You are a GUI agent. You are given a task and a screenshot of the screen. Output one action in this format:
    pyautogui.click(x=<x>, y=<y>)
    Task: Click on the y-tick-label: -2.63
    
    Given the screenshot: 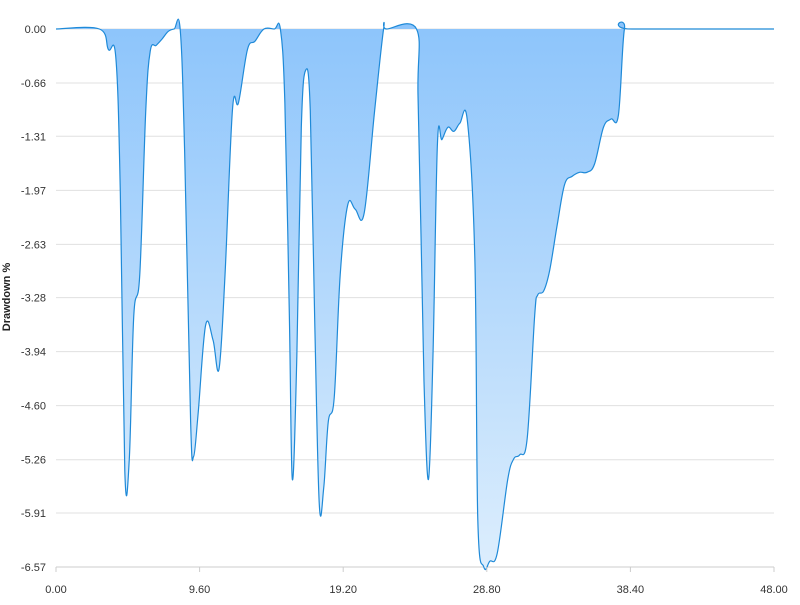 What is the action you would take?
    pyautogui.click(x=33, y=245)
    